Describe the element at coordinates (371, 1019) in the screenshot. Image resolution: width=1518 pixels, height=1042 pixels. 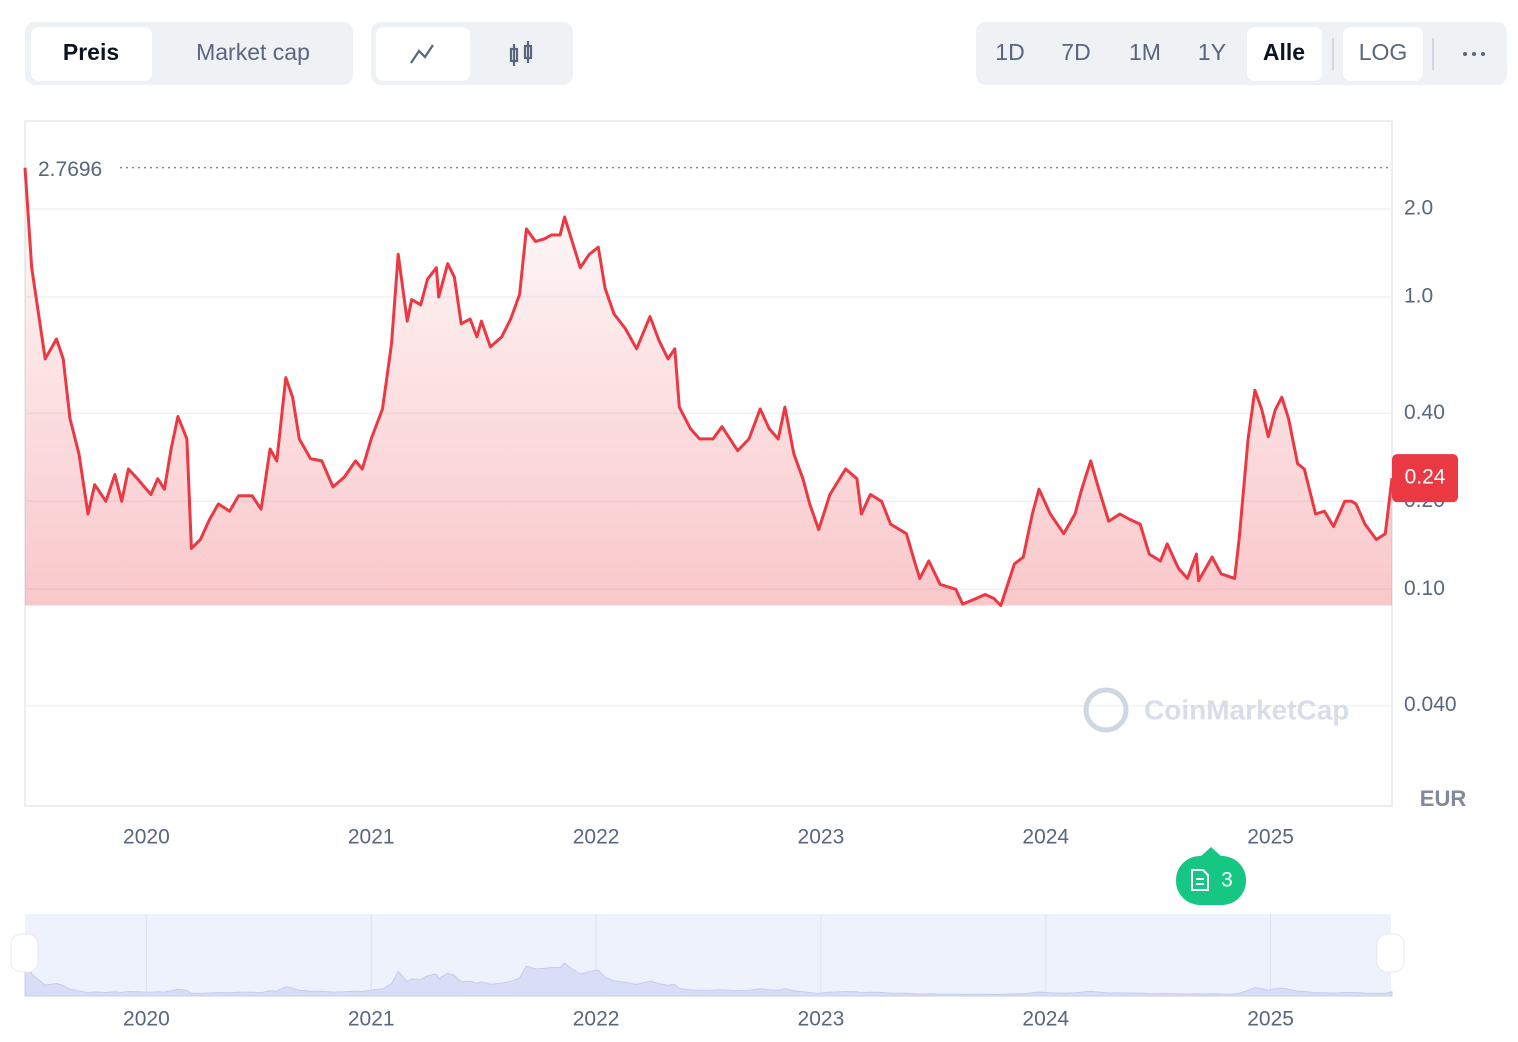
I see `nav-tick-label: 2021` at that location.